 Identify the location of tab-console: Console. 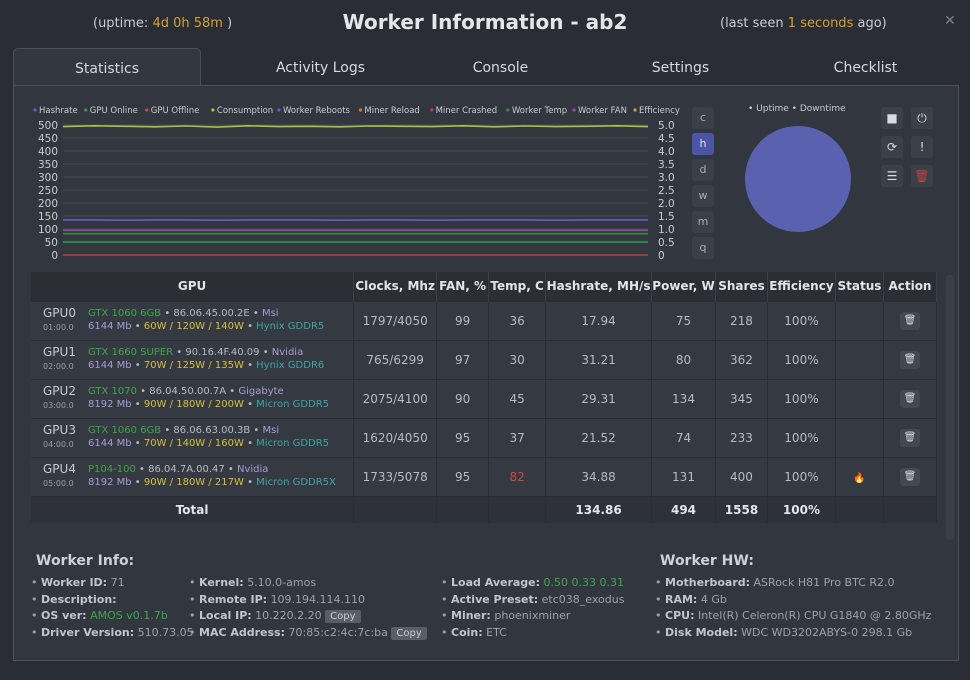
(500, 68).